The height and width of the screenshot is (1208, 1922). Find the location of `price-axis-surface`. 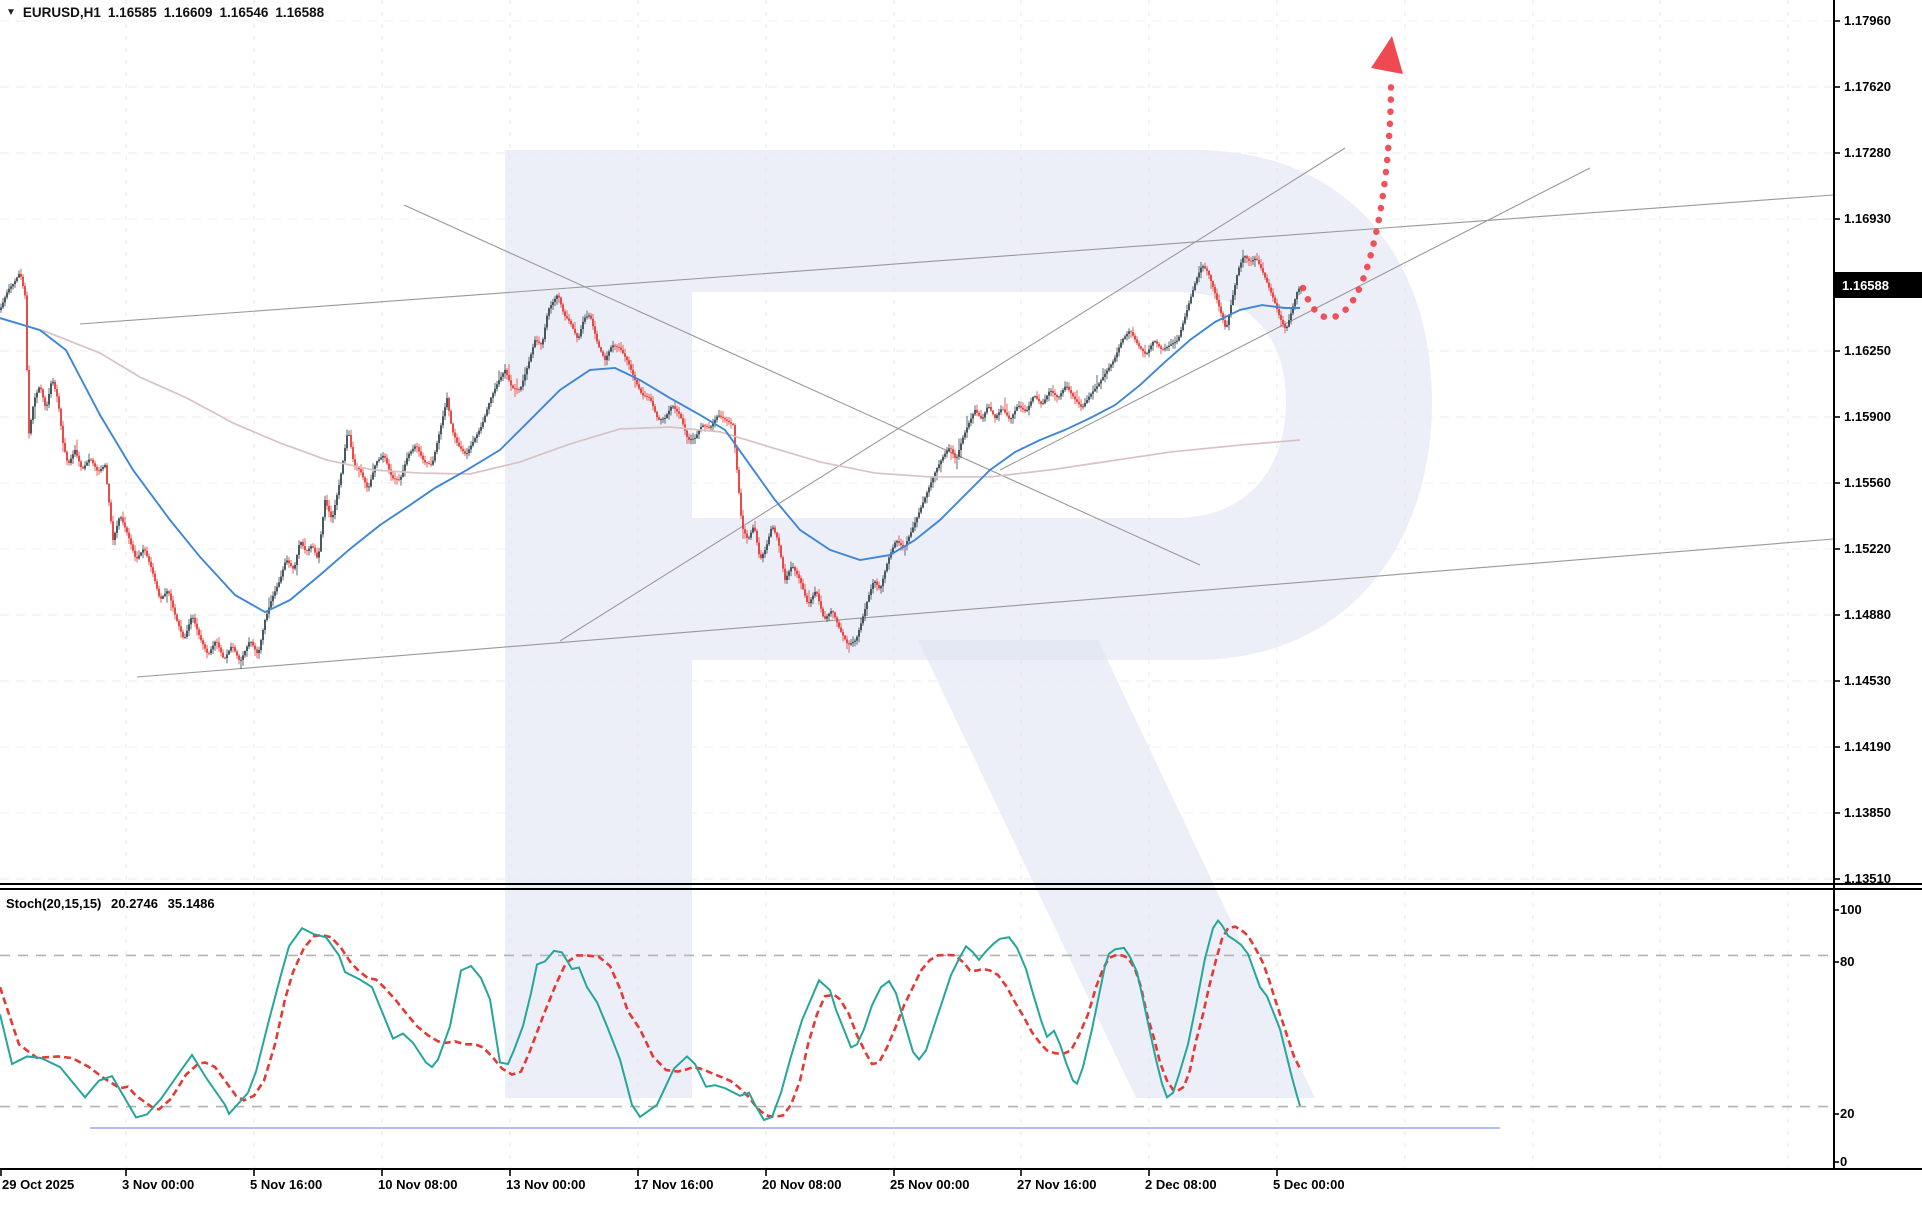

price-axis-surface is located at coordinates (1878, 584).